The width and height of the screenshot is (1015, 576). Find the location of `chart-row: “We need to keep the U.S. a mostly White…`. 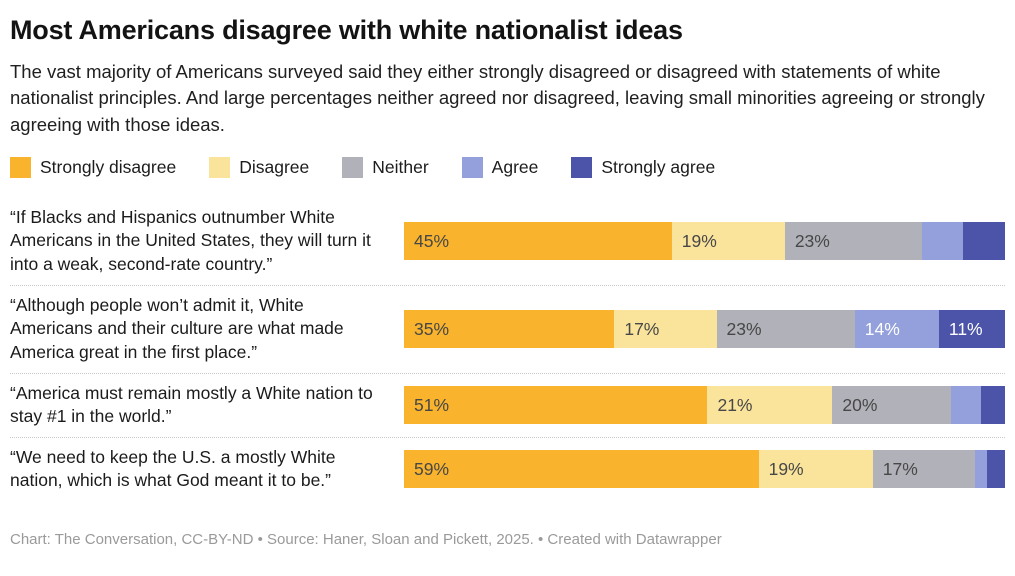

chart-row: “We need to keep the U.S. a mostly White… is located at coordinates (507, 468).